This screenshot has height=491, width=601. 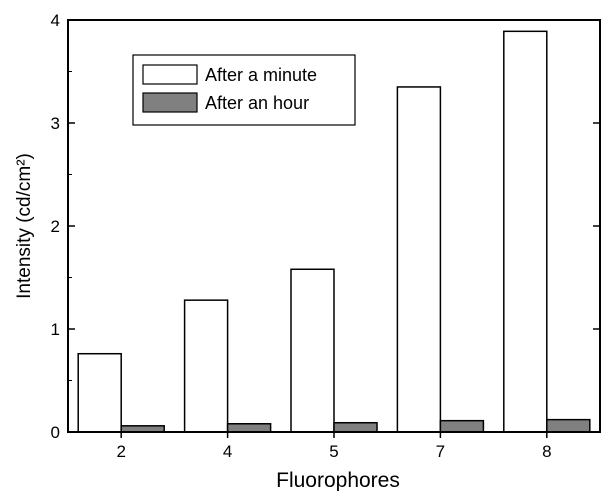 What do you see at coordinates (244, 90) in the screenshot?
I see `legend: After a minute After an hour` at bounding box center [244, 90].